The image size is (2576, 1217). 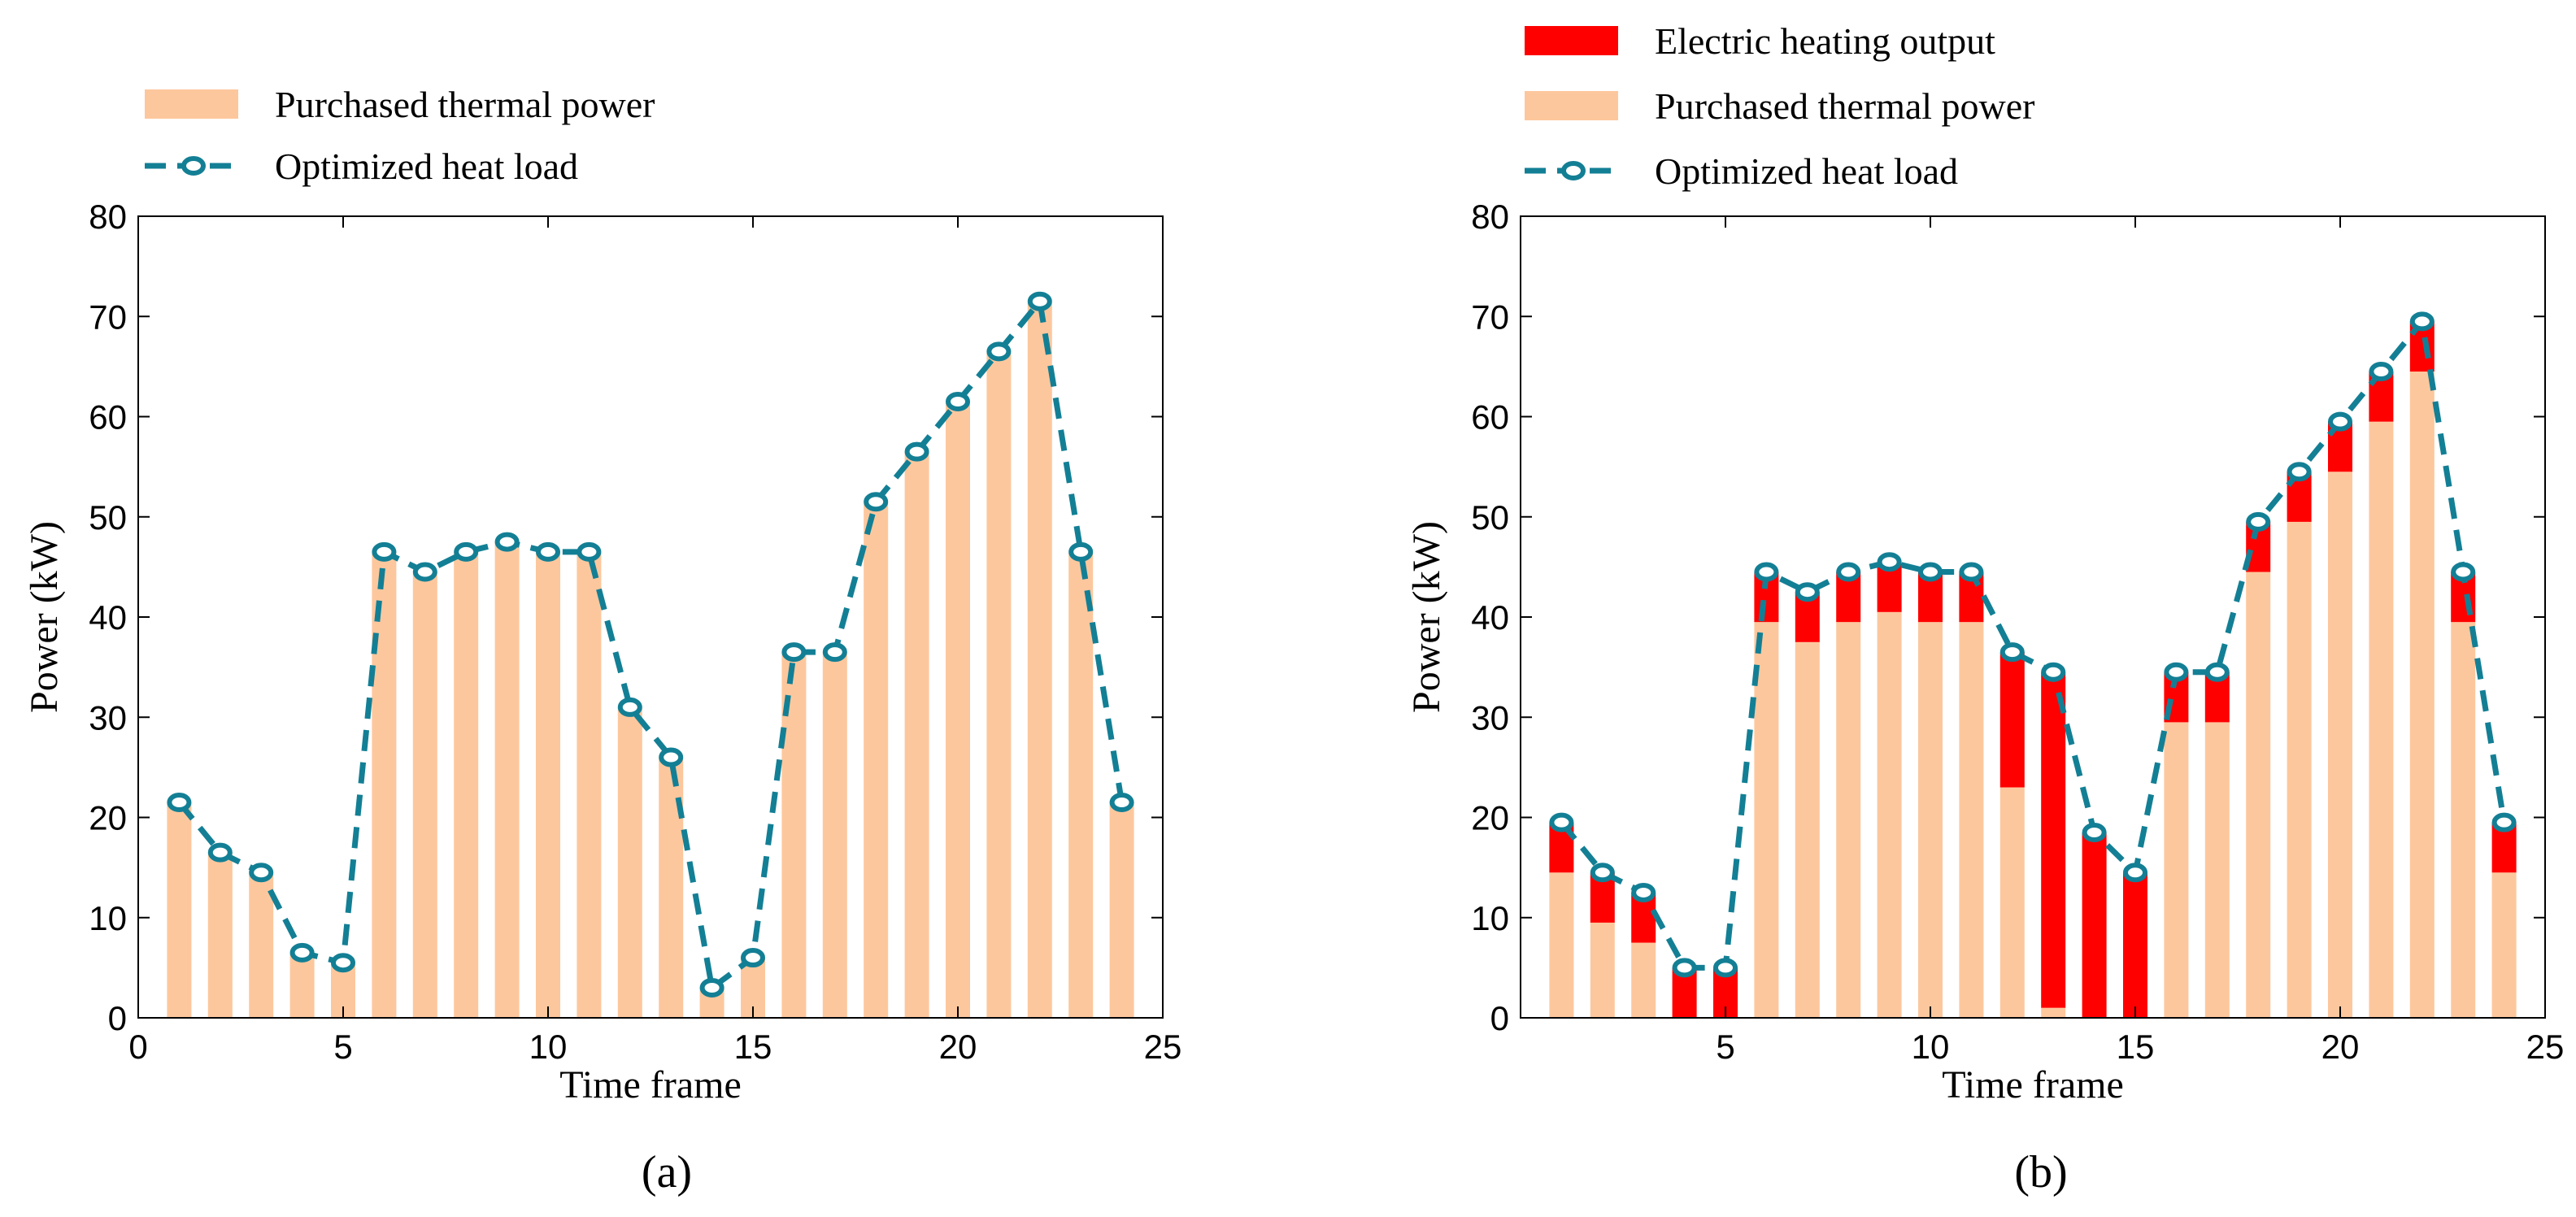 I want to click on x-tick-label: 25, so click(x=2545, y=1047).